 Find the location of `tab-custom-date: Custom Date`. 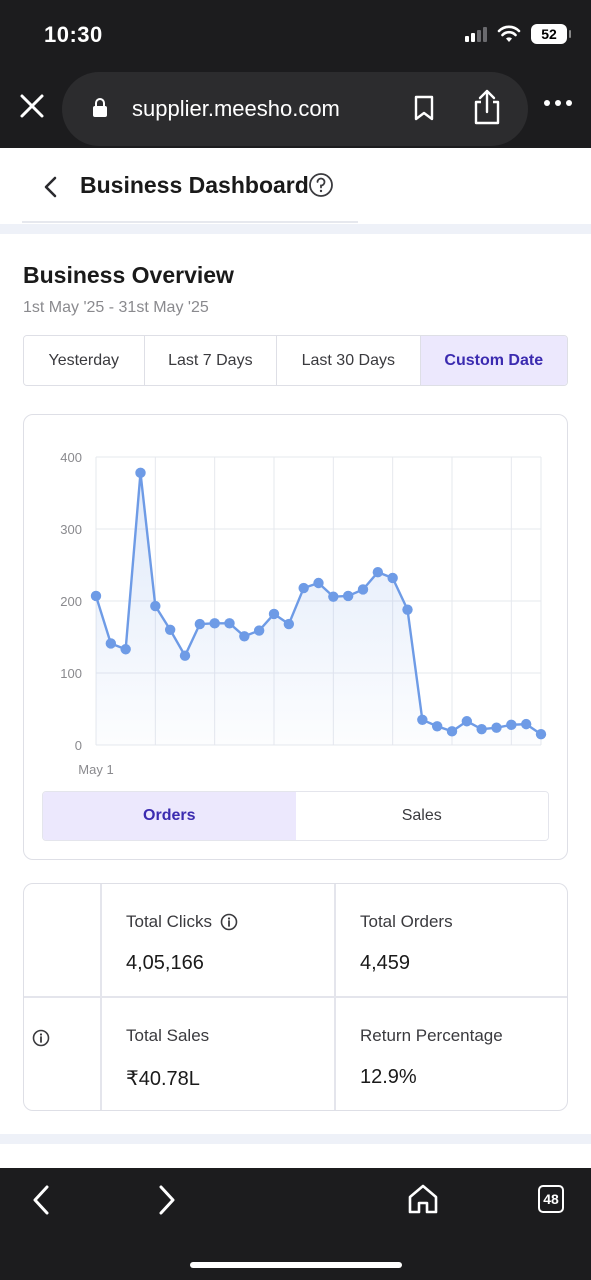

tab-custom-date: Custom Date is located at coordinates (493, 360).